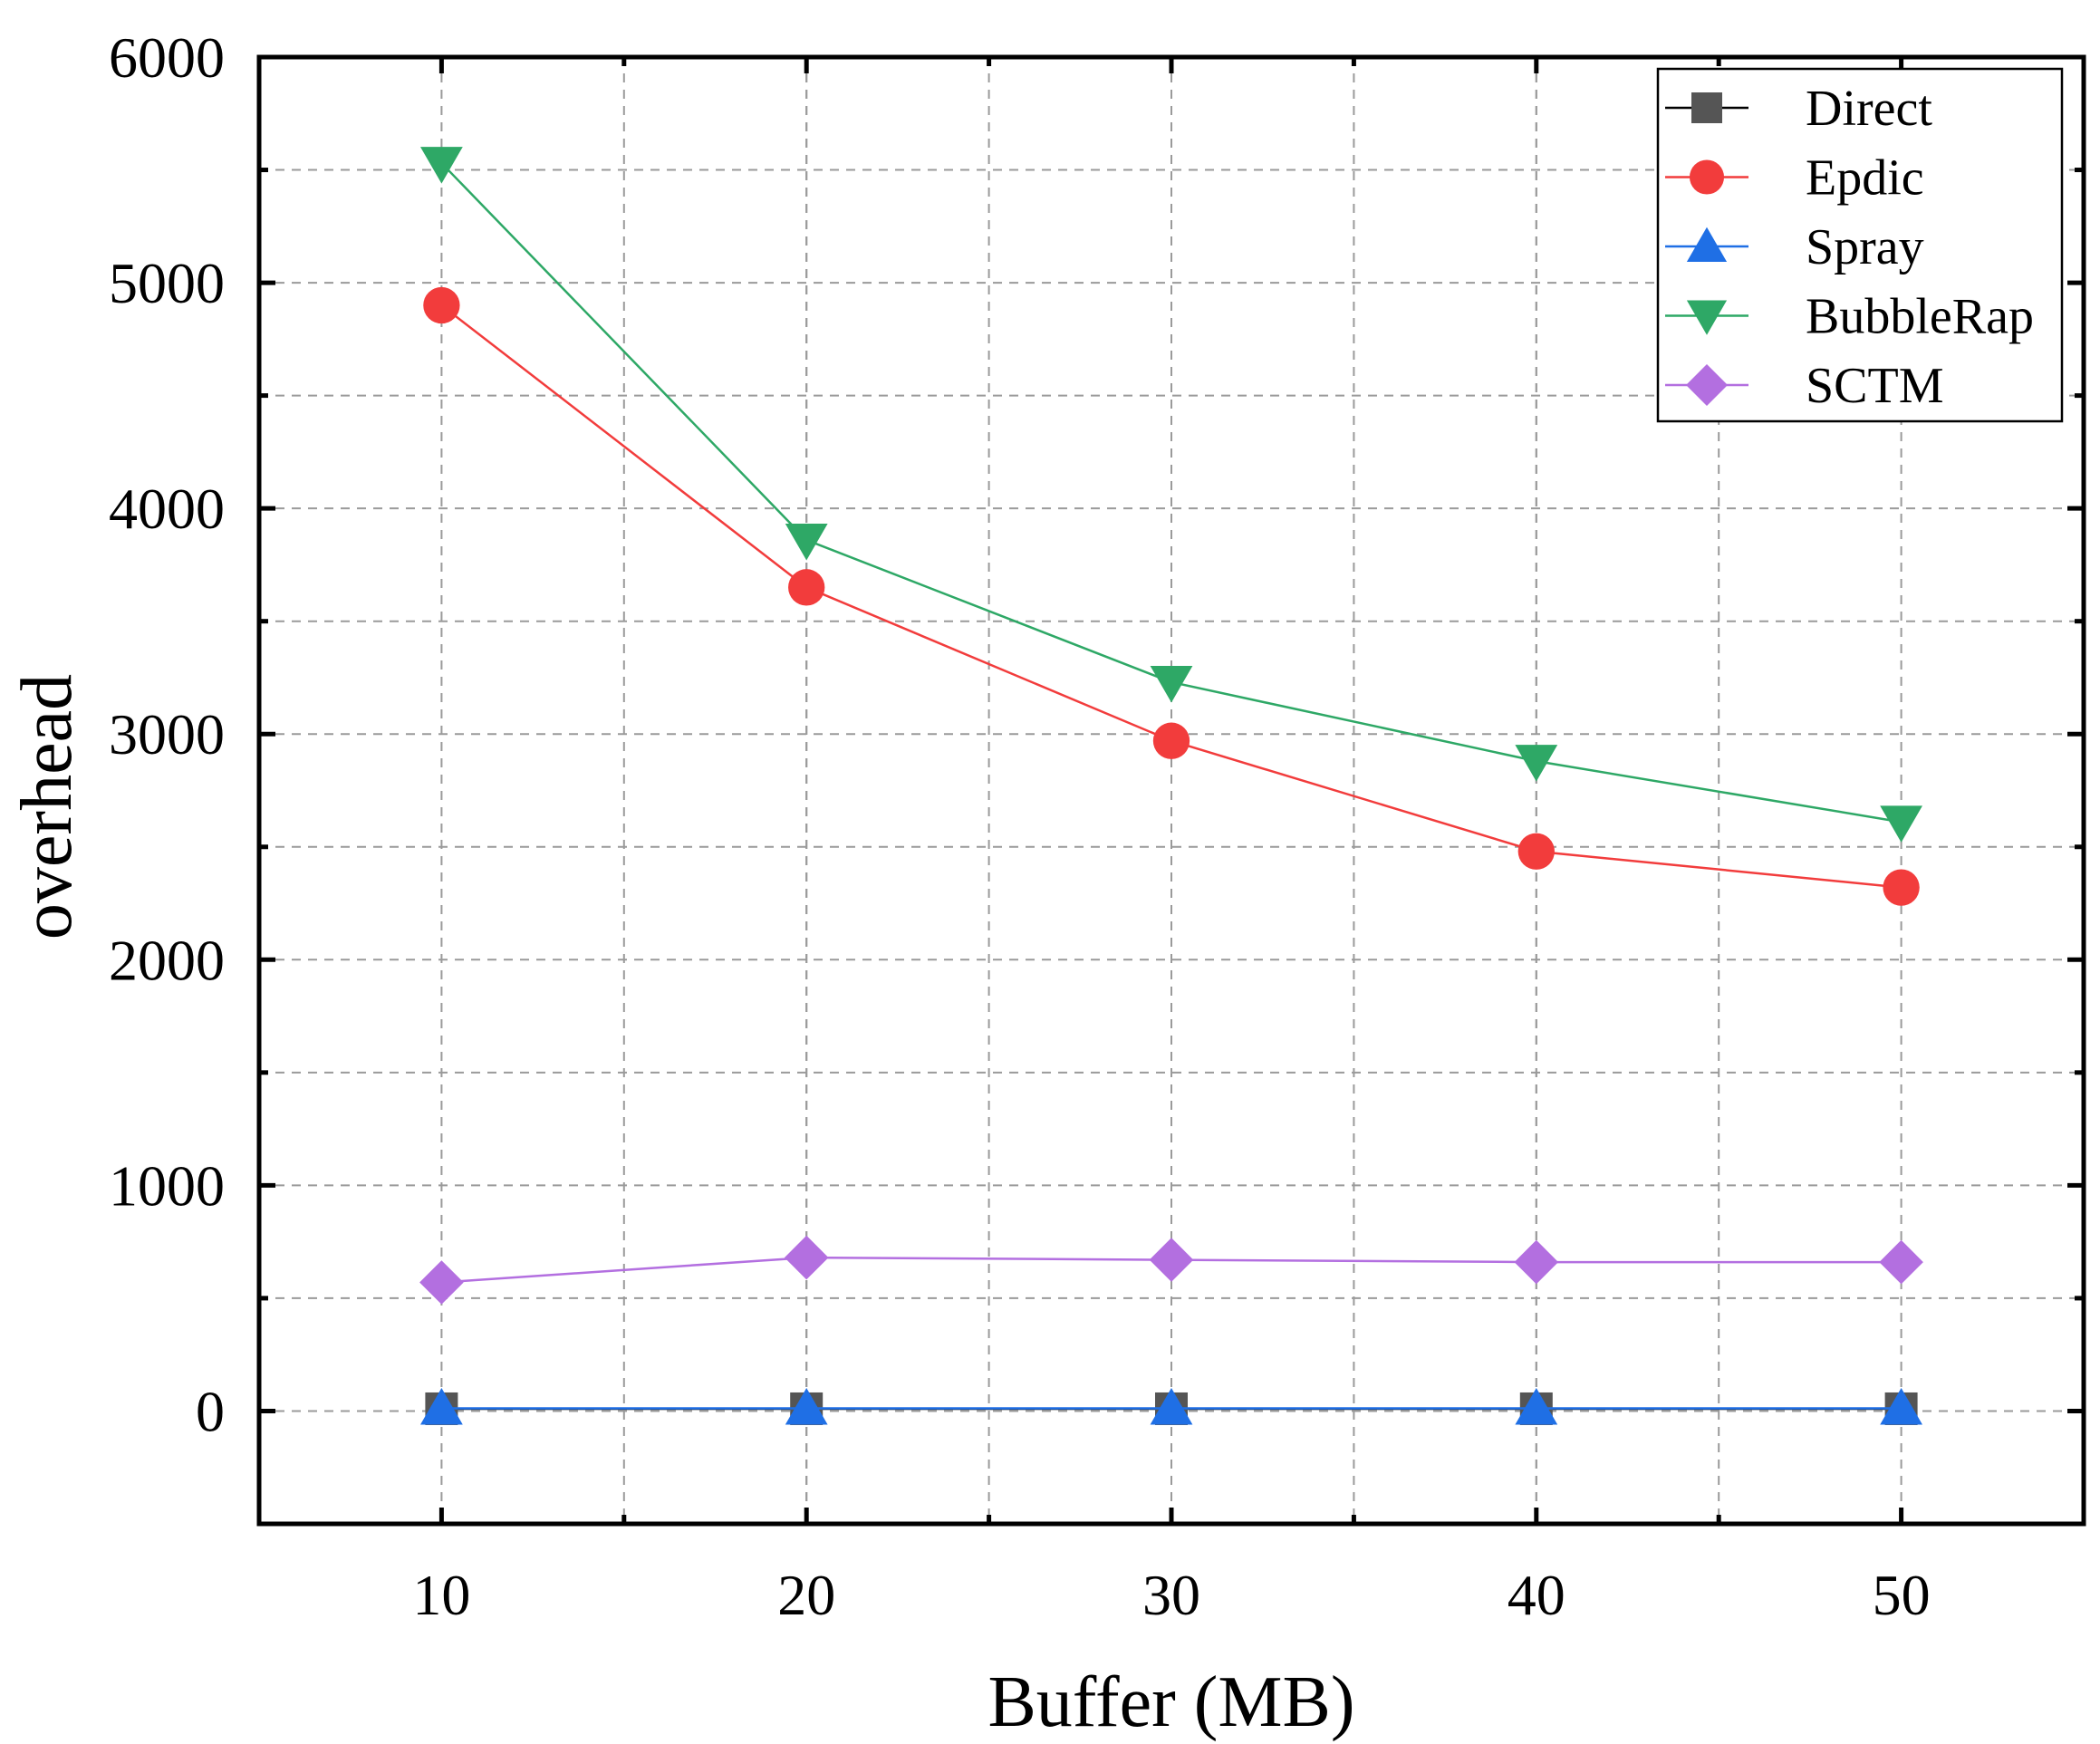  What do you see at coordinates (1865, 247) in the screenshot?
I see `legend-label-spray: Spray` at bounding box center [1865, 247].